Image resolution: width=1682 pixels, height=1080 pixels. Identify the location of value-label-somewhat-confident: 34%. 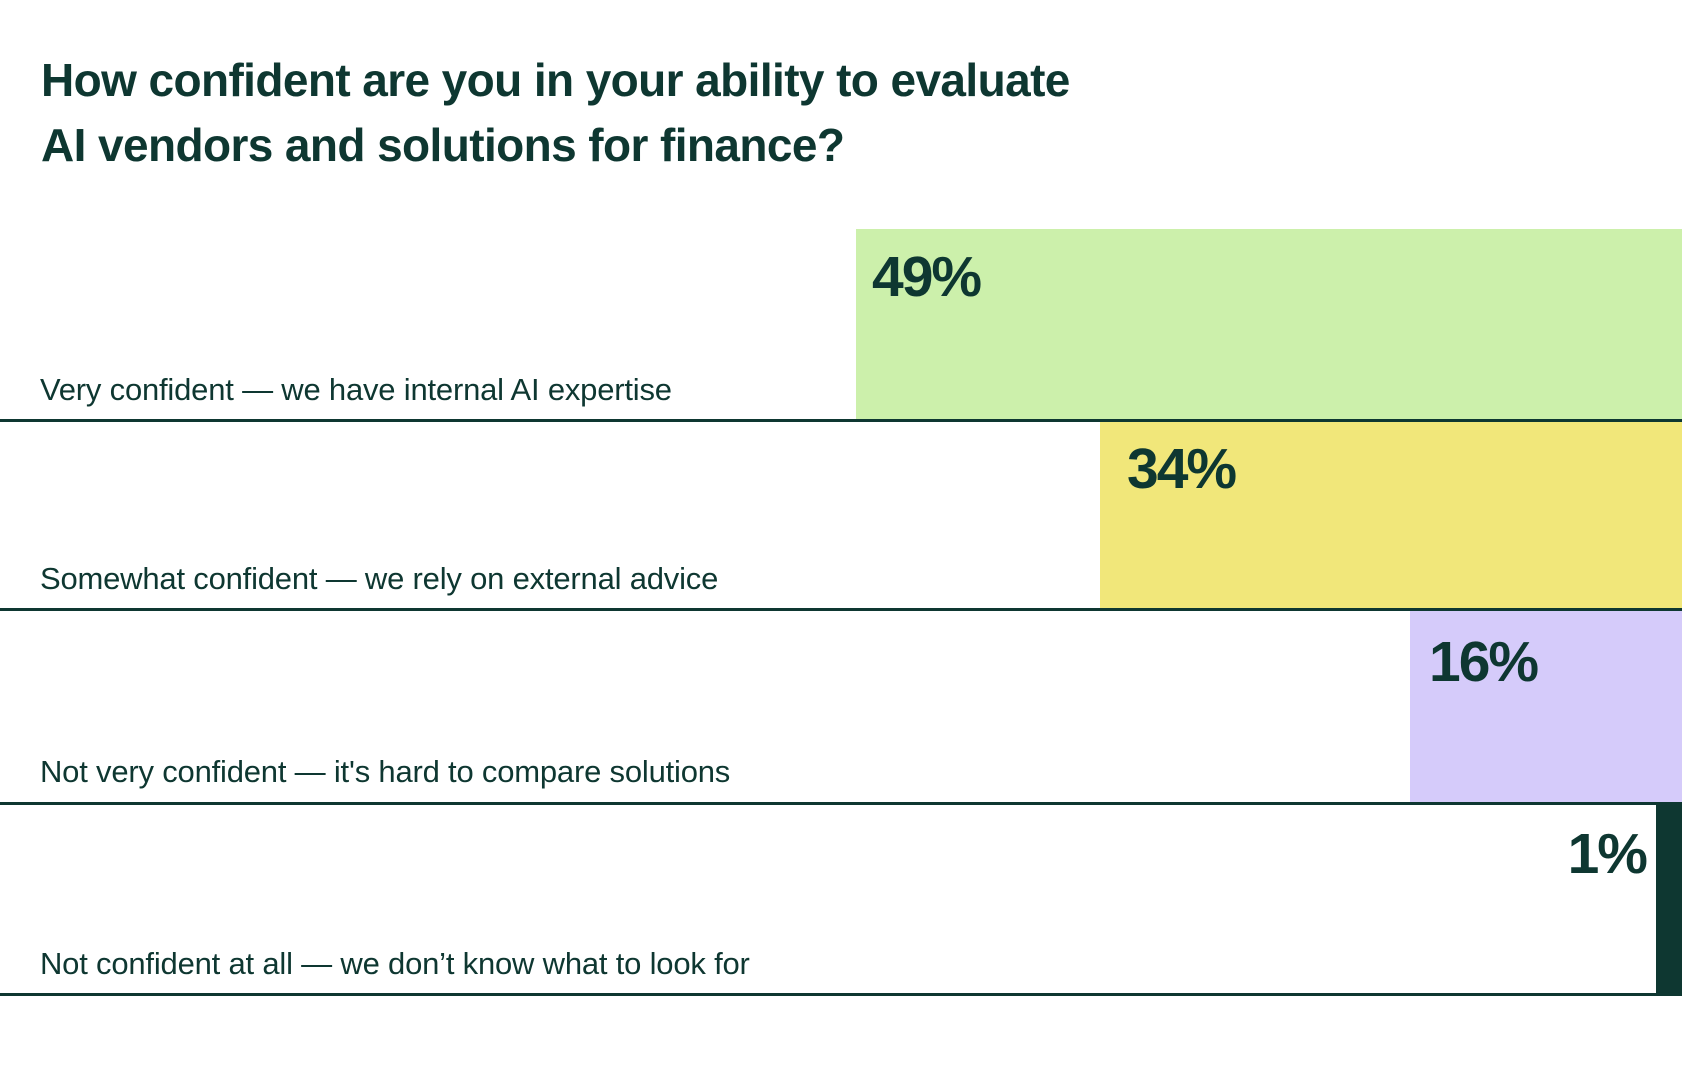
(1182, 469).